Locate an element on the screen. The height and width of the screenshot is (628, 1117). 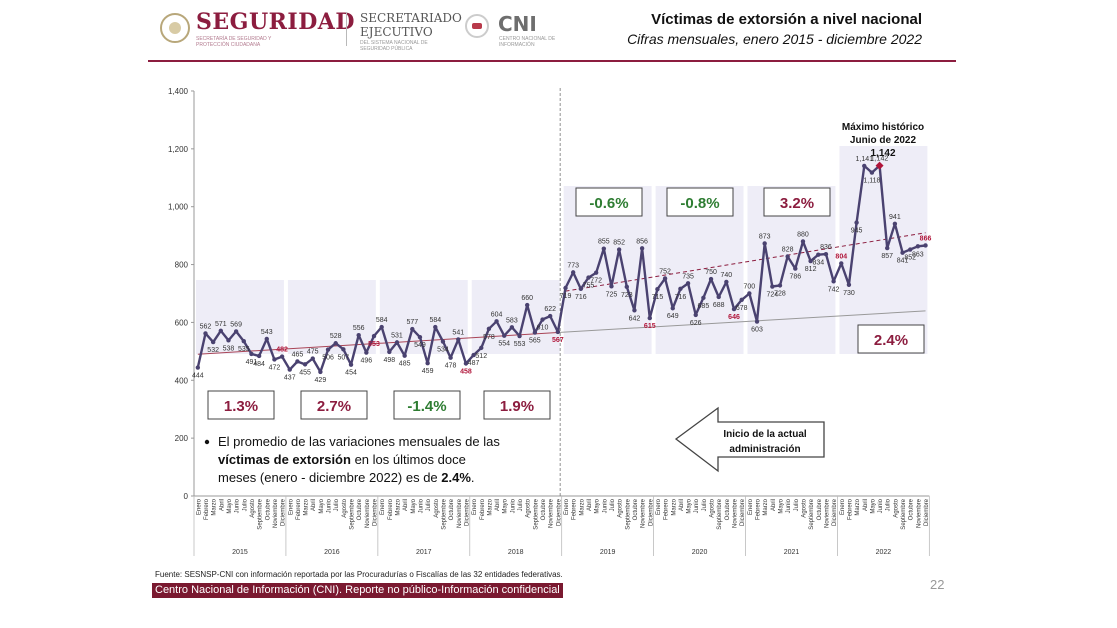
data-label: 772 is located at coordinates (596, 281).